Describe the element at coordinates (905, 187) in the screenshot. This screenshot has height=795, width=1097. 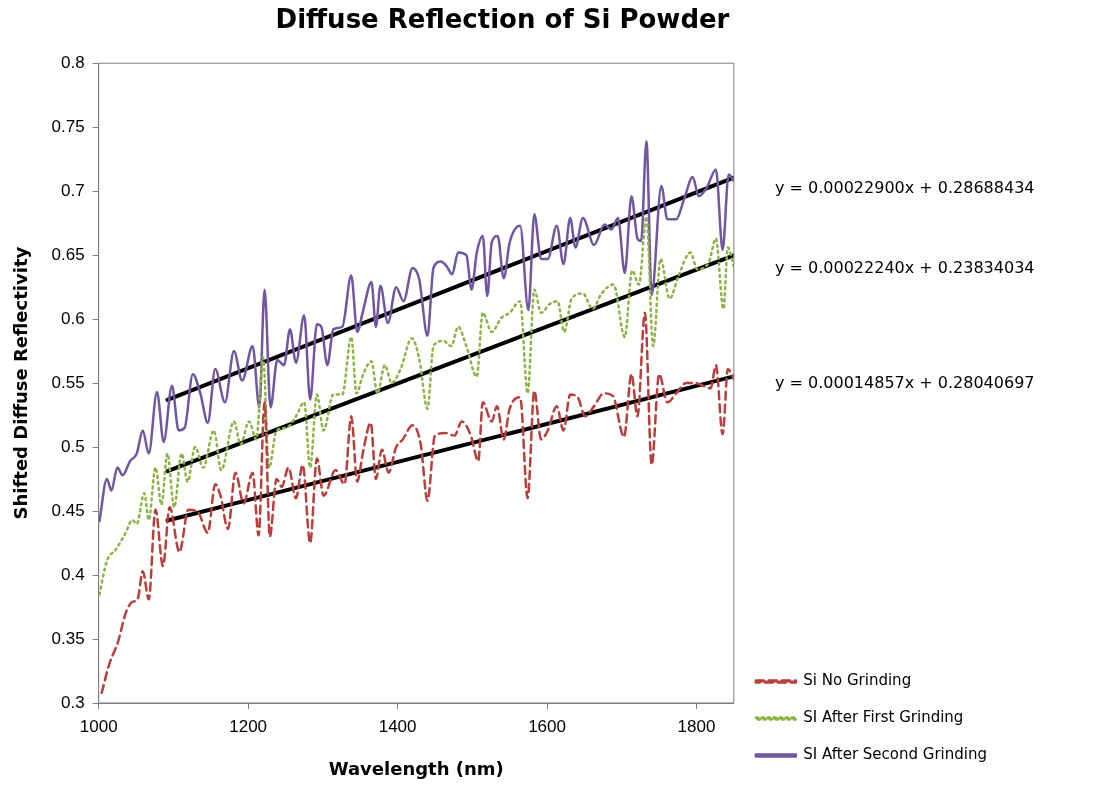
I see `text: y = 0.00022900x + 0.28688434` at that location.